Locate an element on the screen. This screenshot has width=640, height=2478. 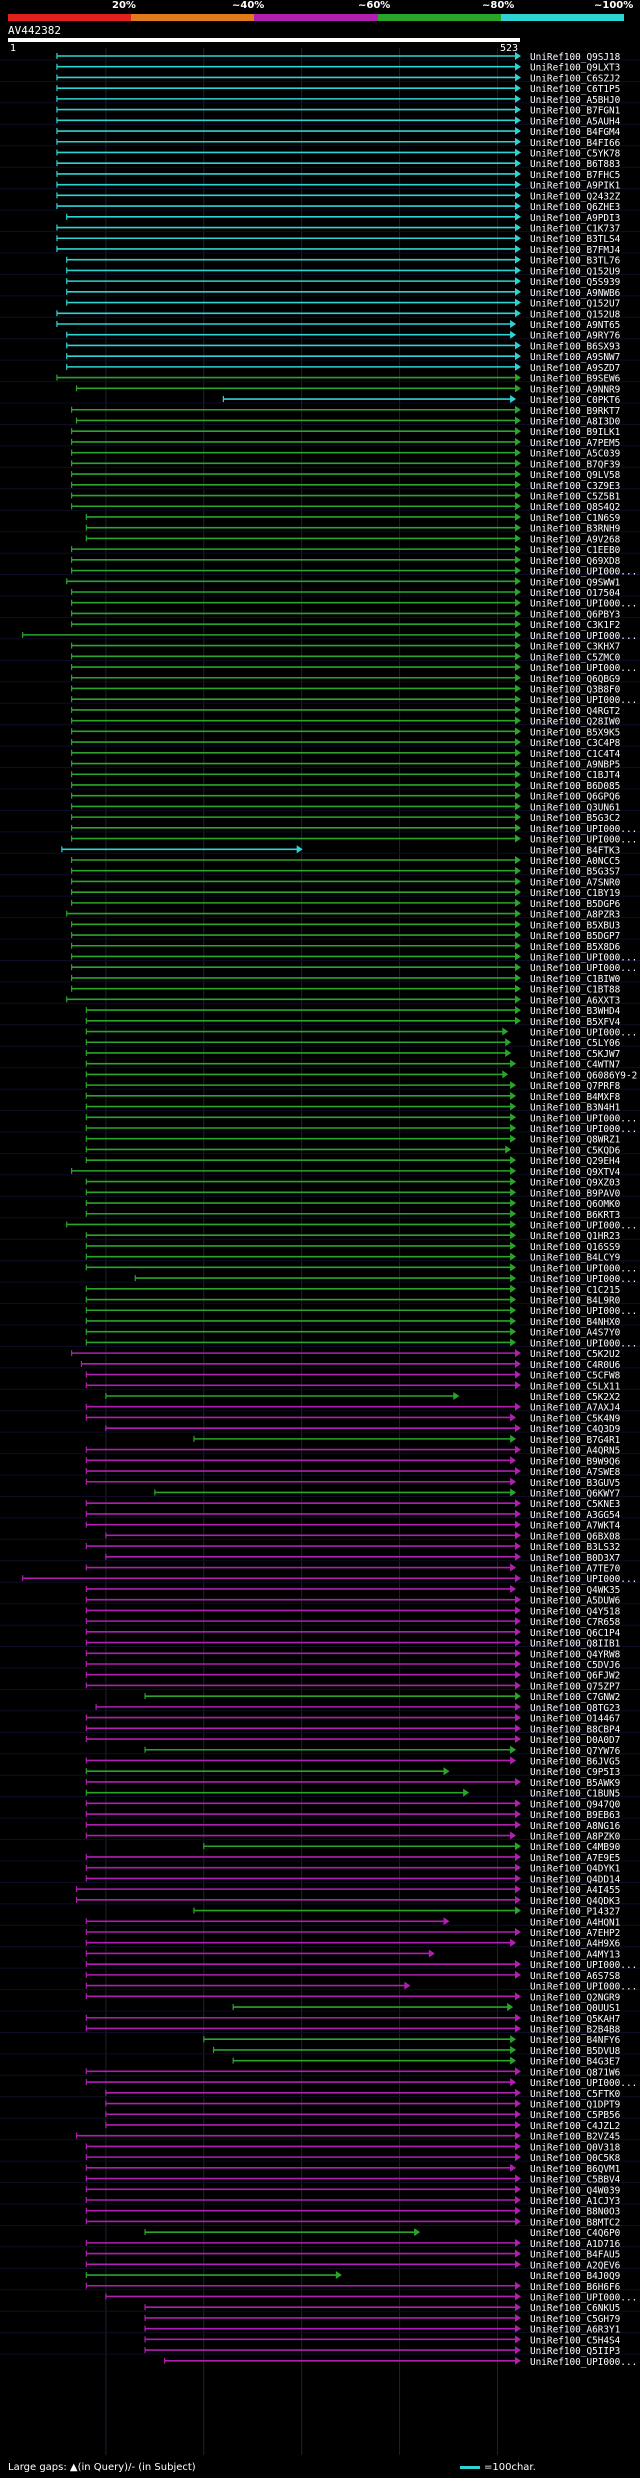
hit-label: UniRef100_B4L9R0 is located at coordinates (575, 1301).